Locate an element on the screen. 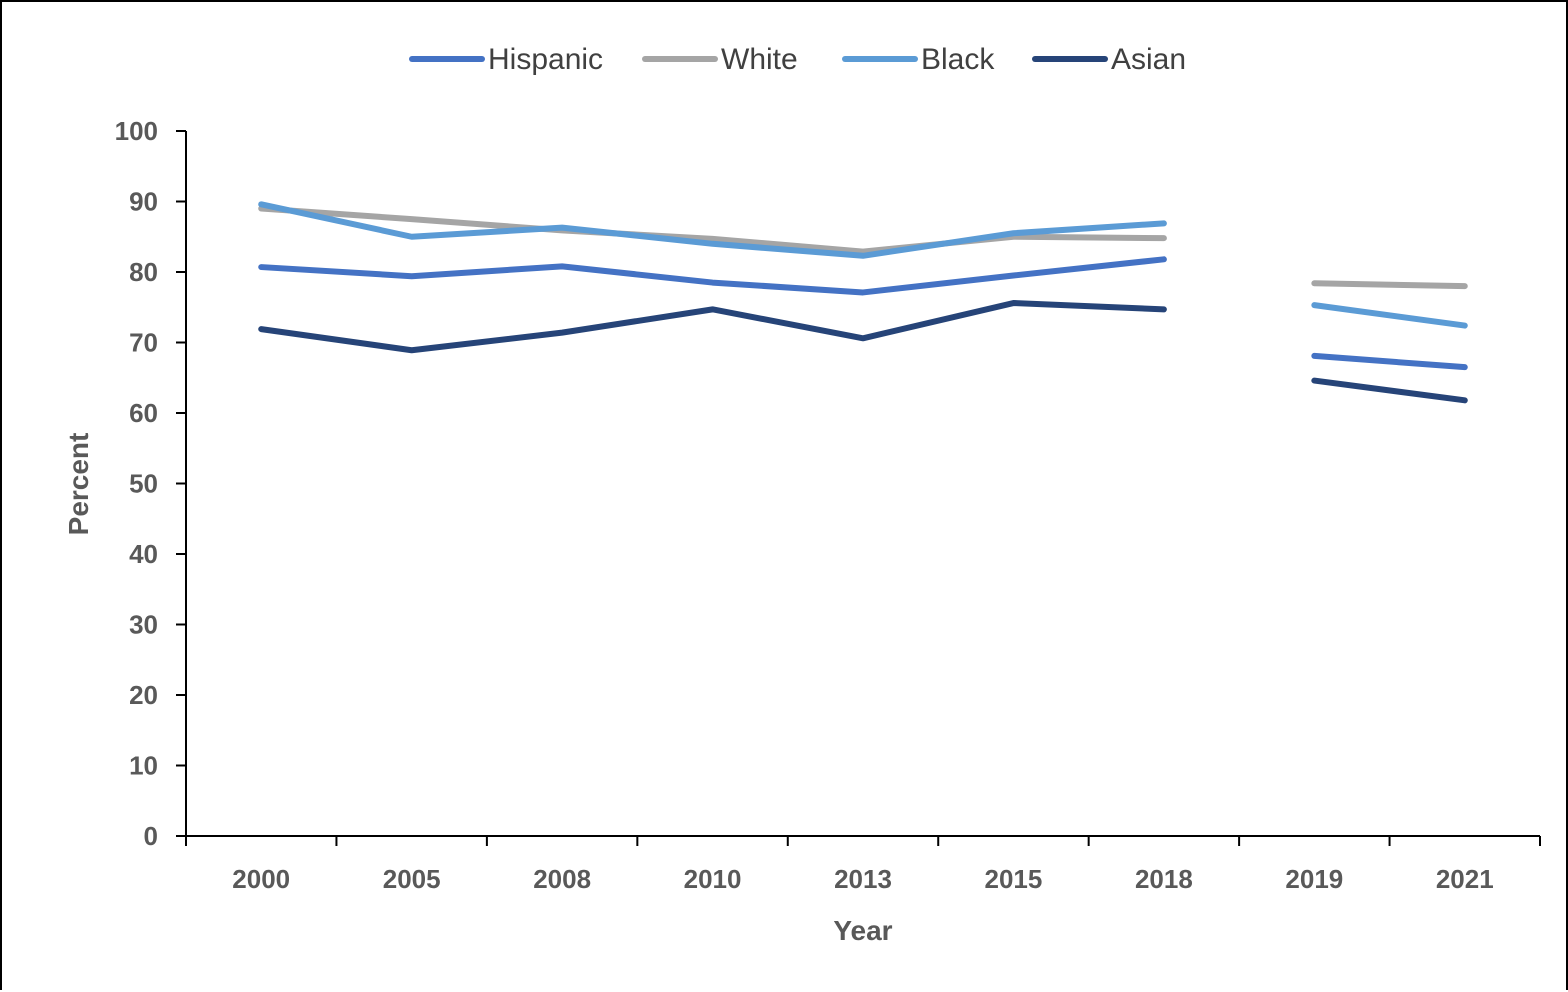 The height and width of the screenshot is (992, 1568). x-tick-label: 2000 is located at coordinates (261, 879).